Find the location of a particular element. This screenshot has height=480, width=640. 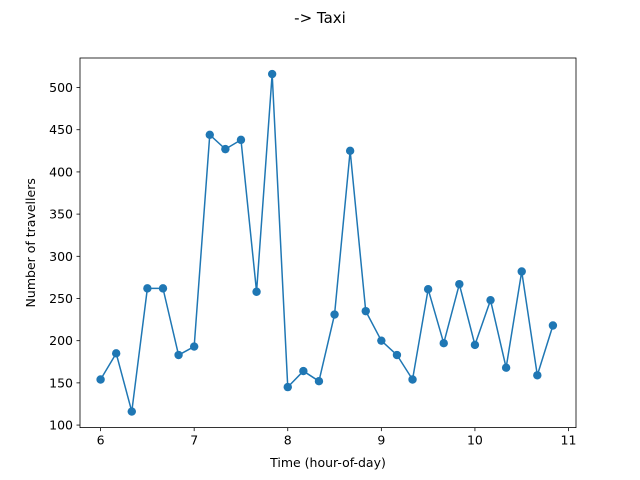

y-tick-label: 500 is located at coordinates (61, 87).